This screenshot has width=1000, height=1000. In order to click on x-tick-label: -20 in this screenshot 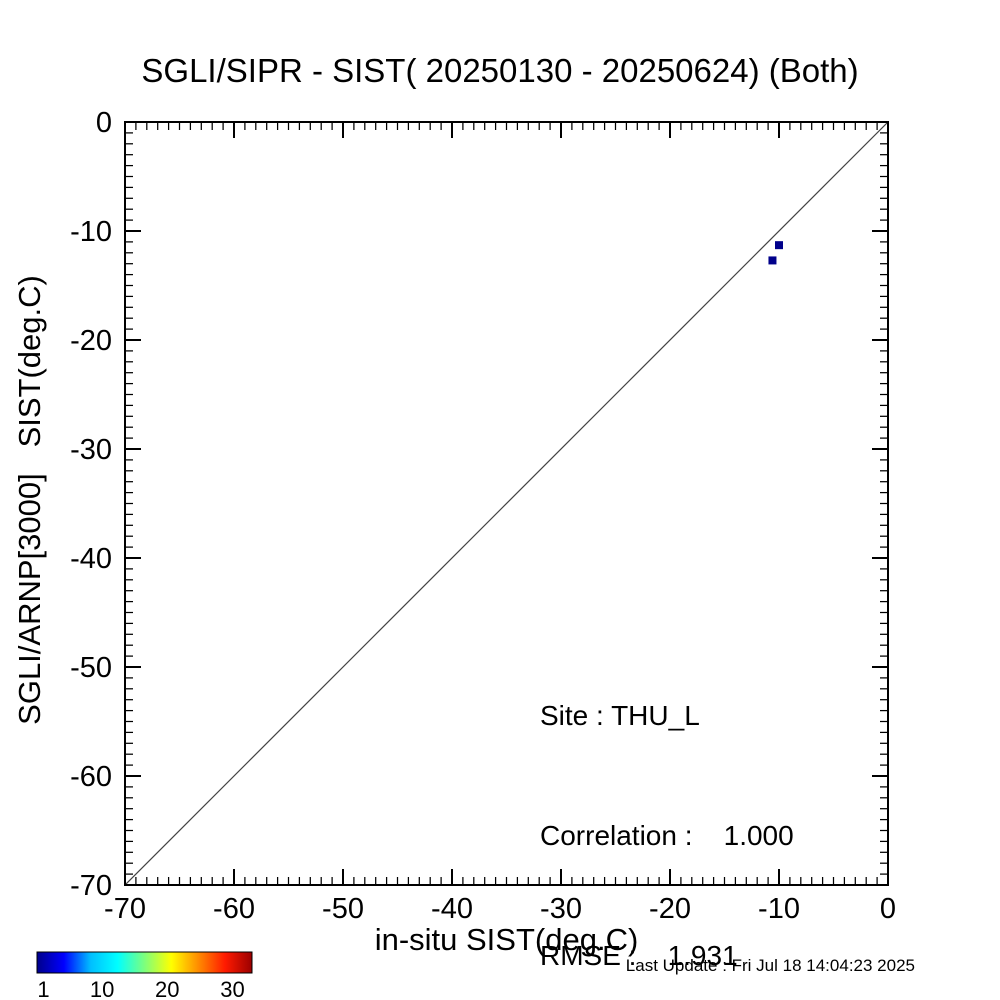, I will do `click(670, 909)`.